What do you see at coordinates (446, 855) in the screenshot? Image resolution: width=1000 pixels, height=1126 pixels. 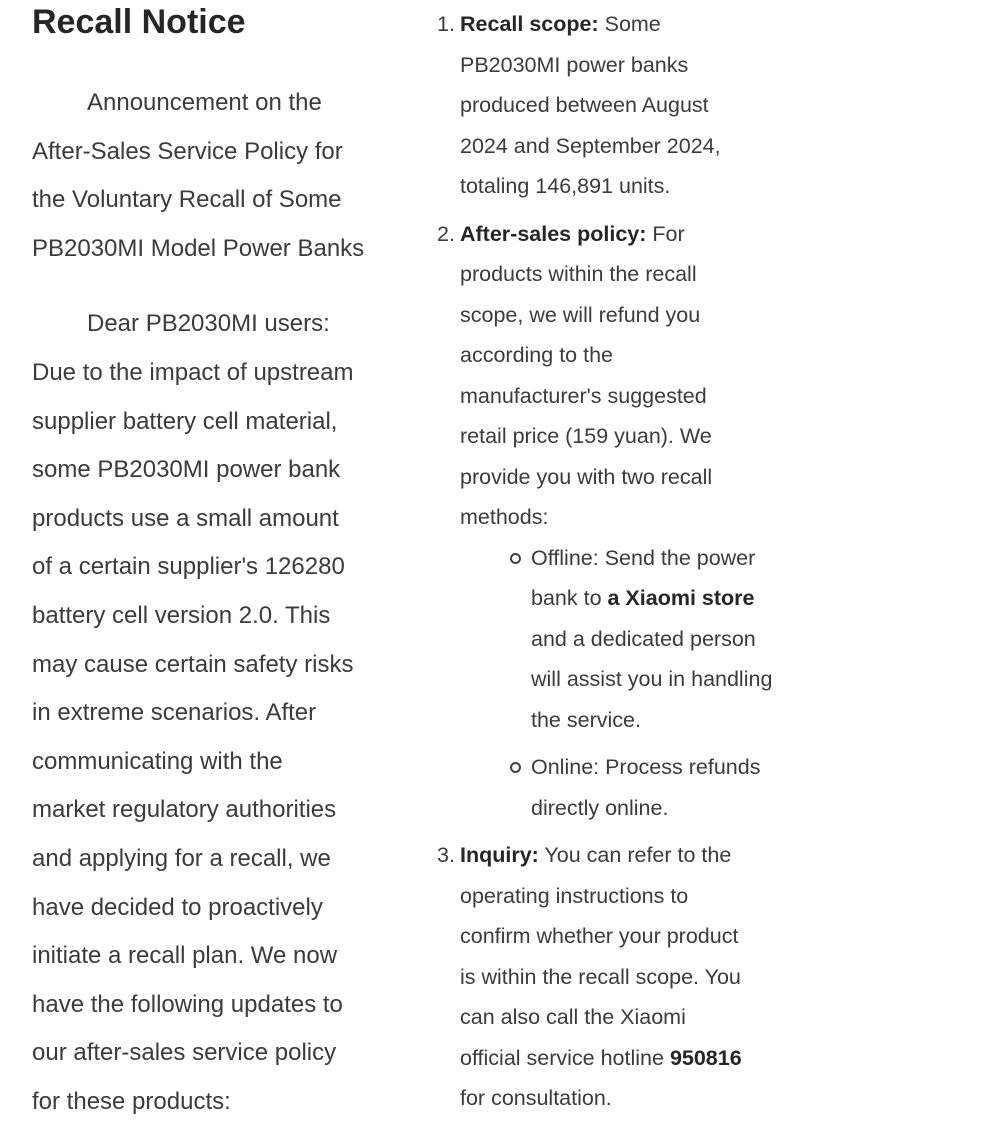 I see `list-item-number: 3.` at bounding box center [446, 855].